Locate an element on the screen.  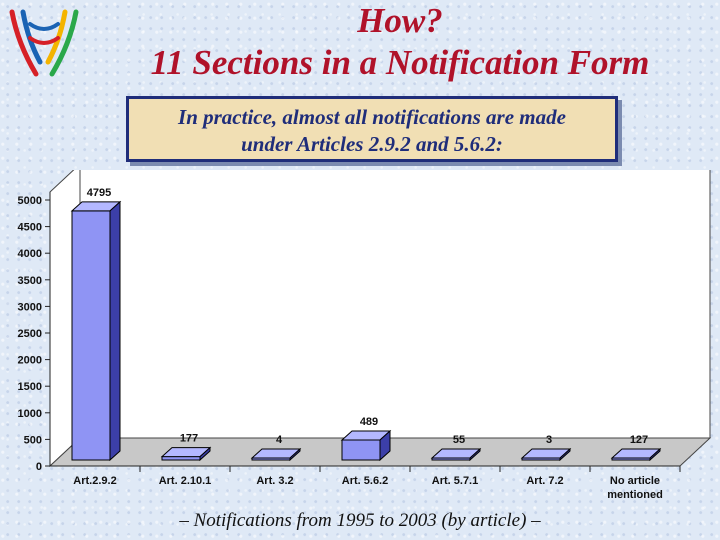
y-tick-label: 3000 is located at coordinates (30, 307).